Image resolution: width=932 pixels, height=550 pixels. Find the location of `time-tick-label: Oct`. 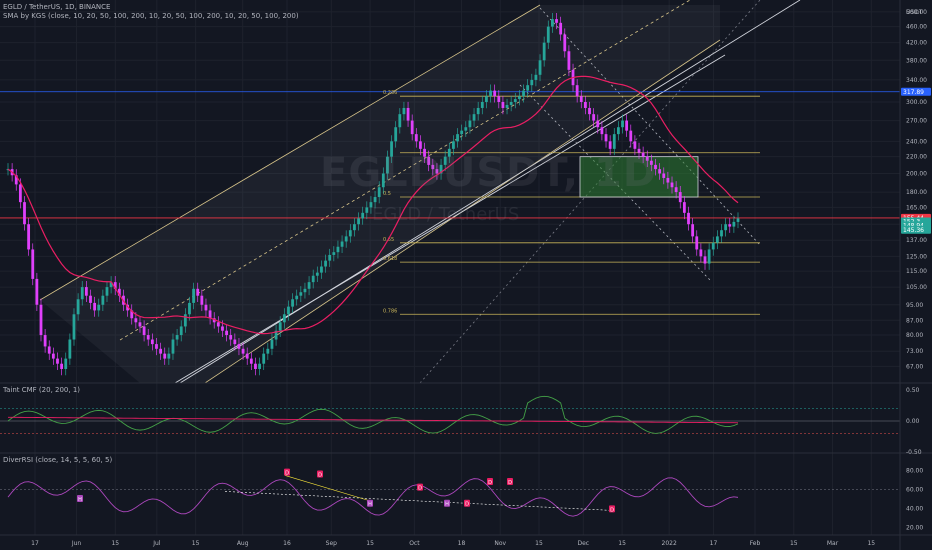

time-tick-label: Oct is located at coordinates (414, 543).